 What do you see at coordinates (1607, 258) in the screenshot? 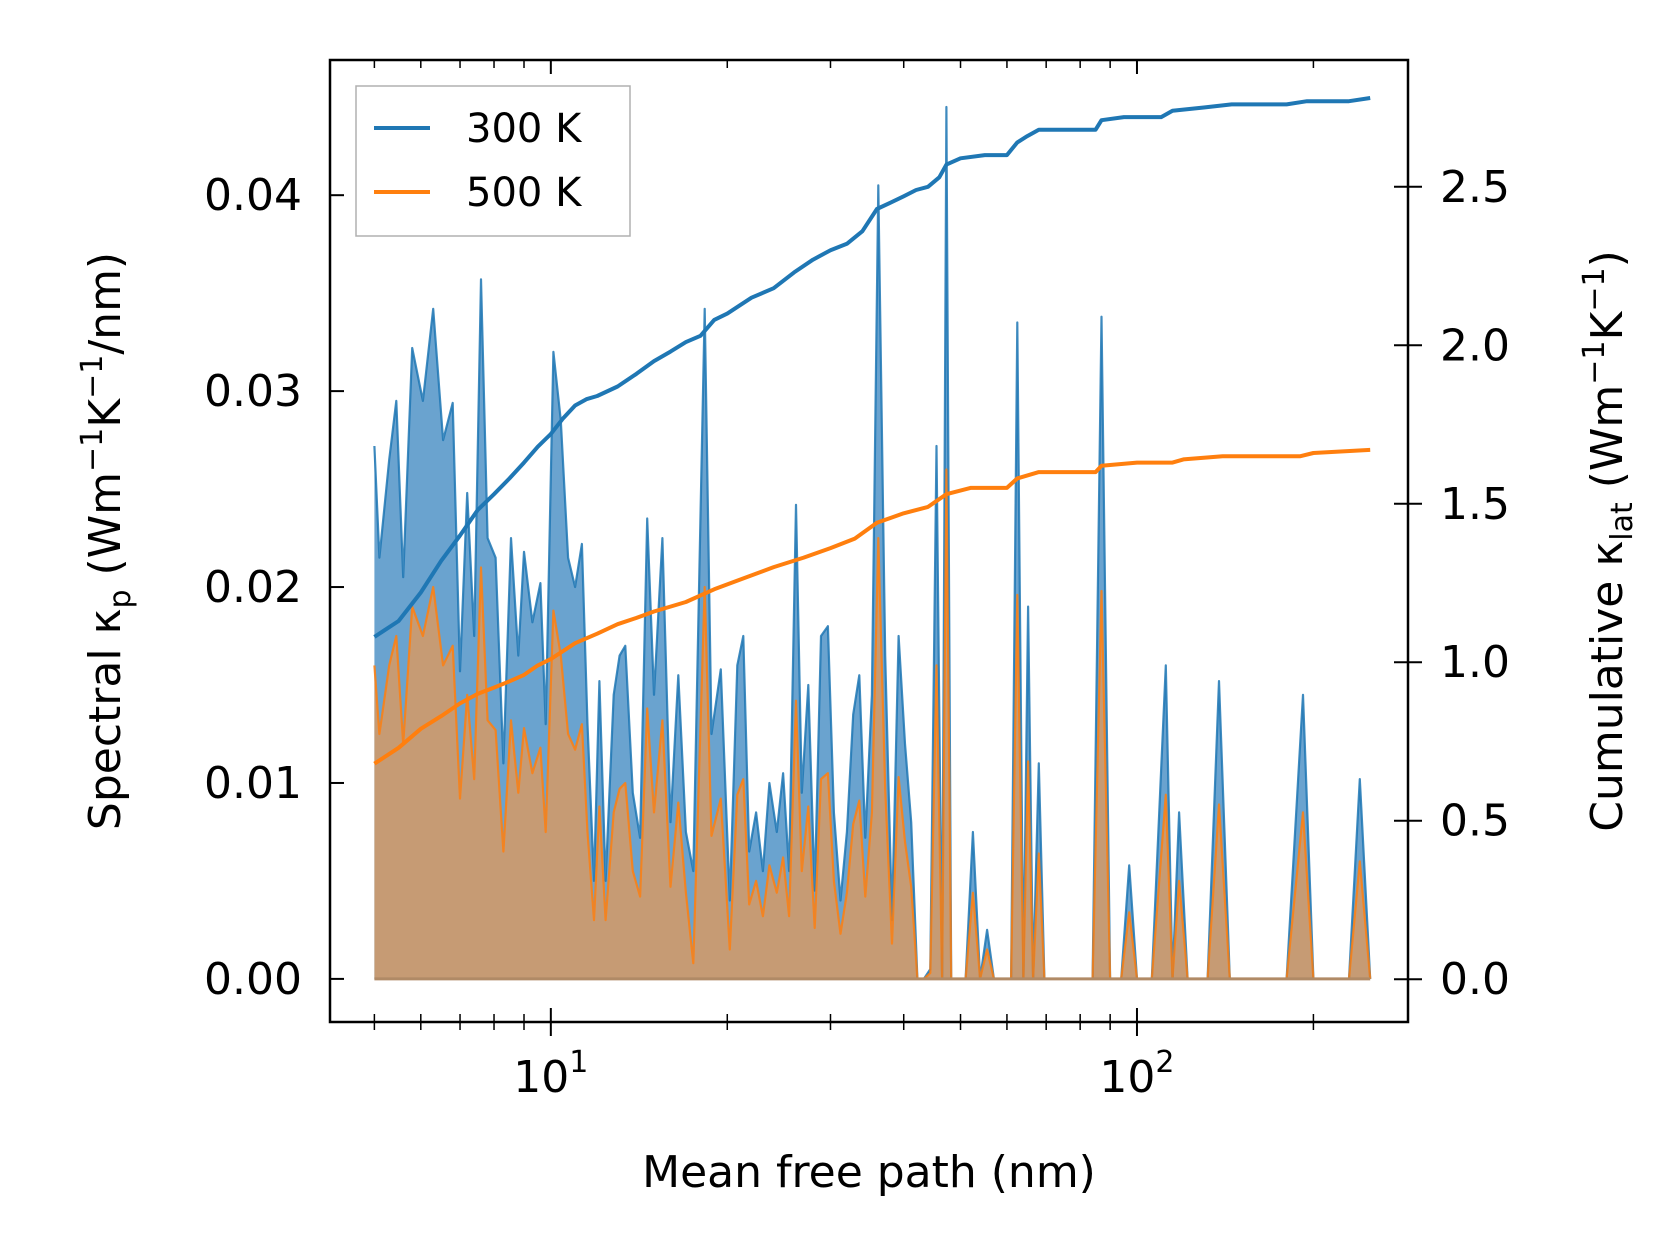
I see `y2-axis-title-tail: )` at bounding box center [1607, 258].